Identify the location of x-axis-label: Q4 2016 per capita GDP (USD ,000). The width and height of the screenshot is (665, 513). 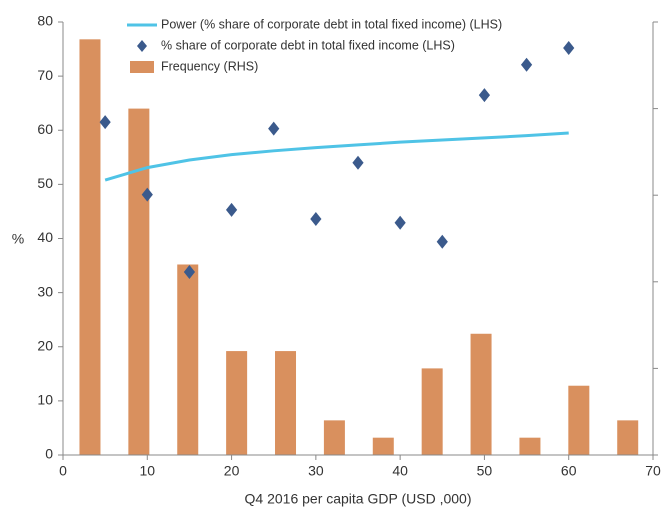
(358, 499).